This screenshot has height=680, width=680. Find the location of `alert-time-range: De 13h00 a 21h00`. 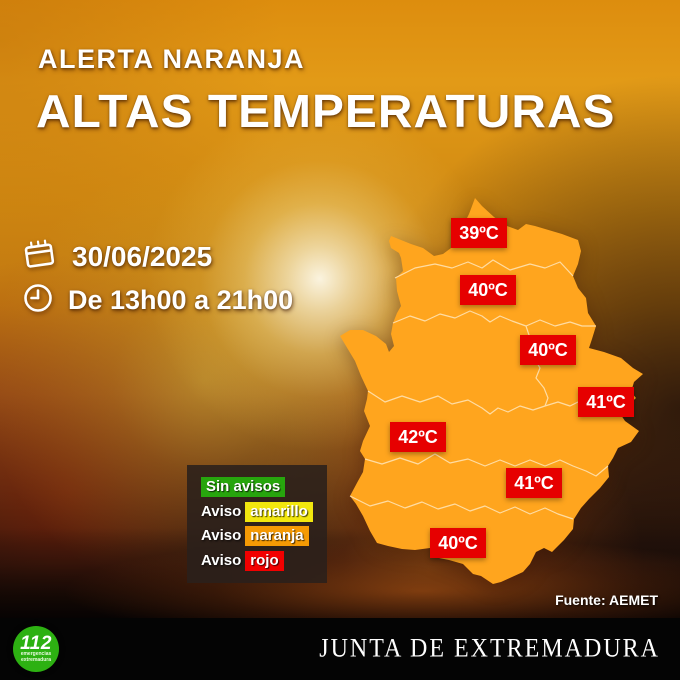

alert-time-range: De 13h00 a 21h00 is located at coordinates (181, 300).